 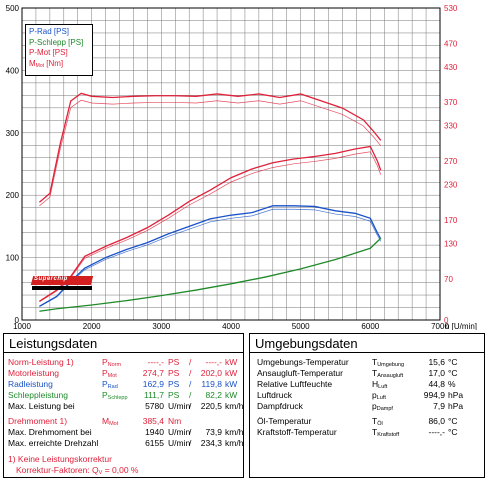 I want to click on ld-row-value2: ----,-, so click(x=213, y=362).